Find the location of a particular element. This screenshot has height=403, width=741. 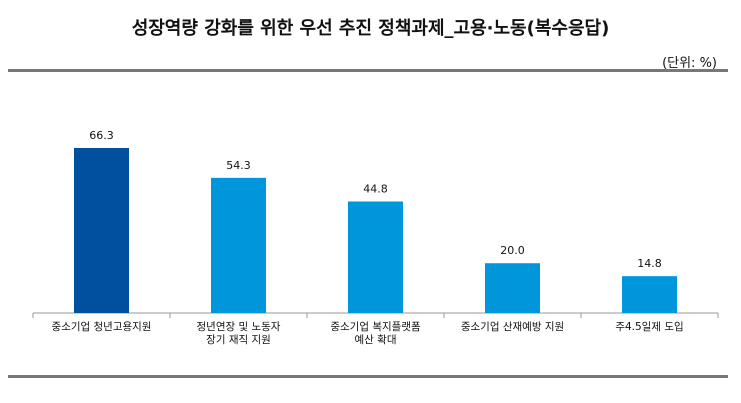

data-label: 54.3 is located at coordinates (238, 165).